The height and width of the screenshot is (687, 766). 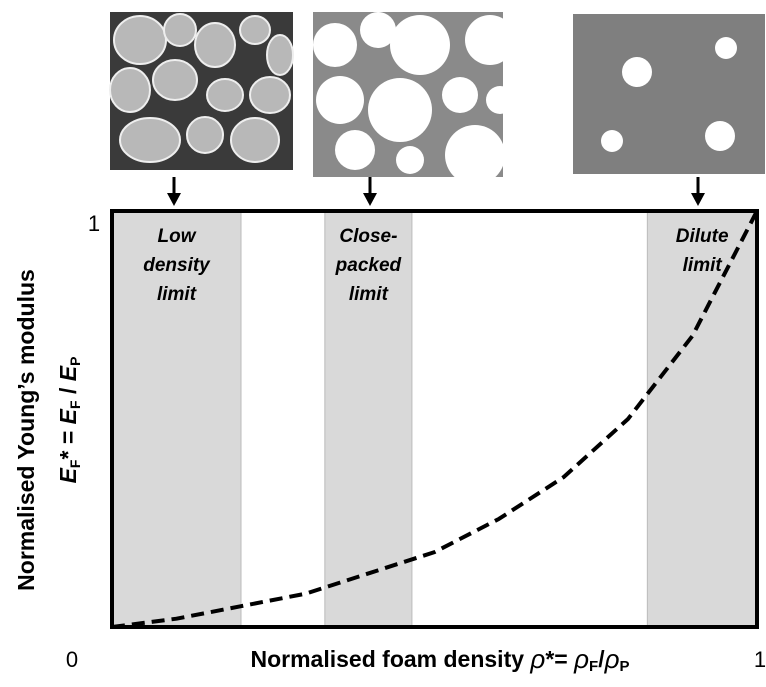 What do you see at coordinates (26, 430) in the screenshot?
I see `y-axis-label: Normalised Young’s modulus` at bounding box center [26, 430].